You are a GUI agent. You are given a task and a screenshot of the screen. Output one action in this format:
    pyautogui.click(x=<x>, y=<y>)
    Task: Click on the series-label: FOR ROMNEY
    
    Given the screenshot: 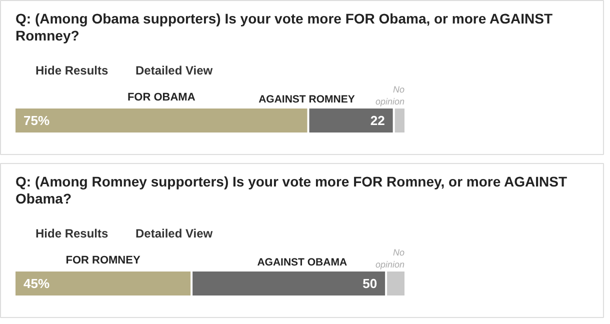 What is the action you would take?
    pyautogui.click(x=103, y=260)
    